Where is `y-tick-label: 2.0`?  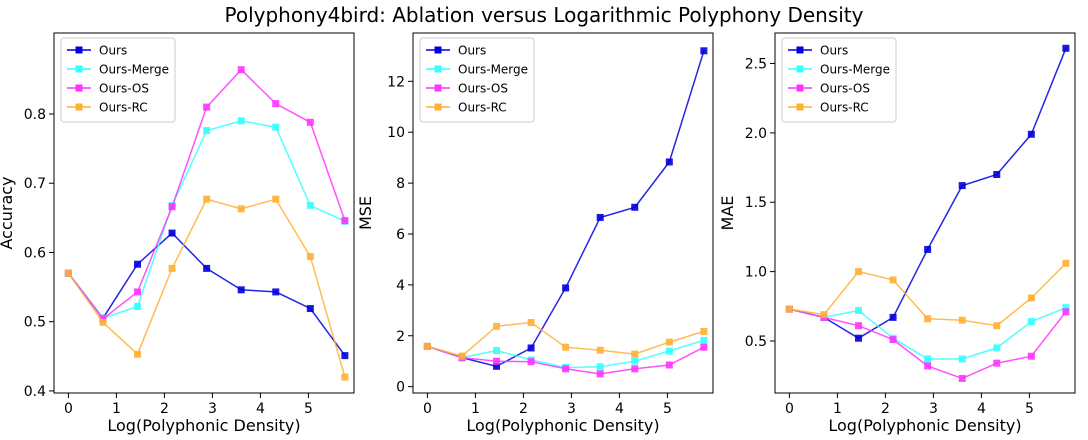 y-tick-label: 2.0 is located at coordinates (756, 134).